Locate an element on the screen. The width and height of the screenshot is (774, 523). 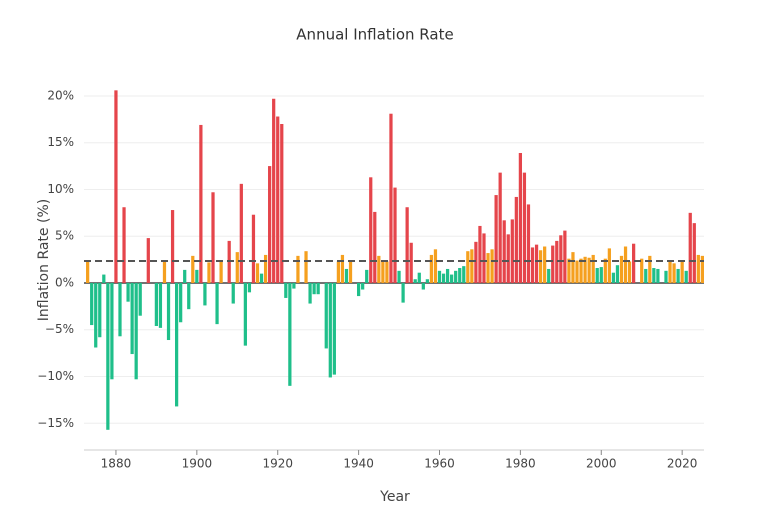
y-tick-label: 15% is located at coordinates (60, 142).